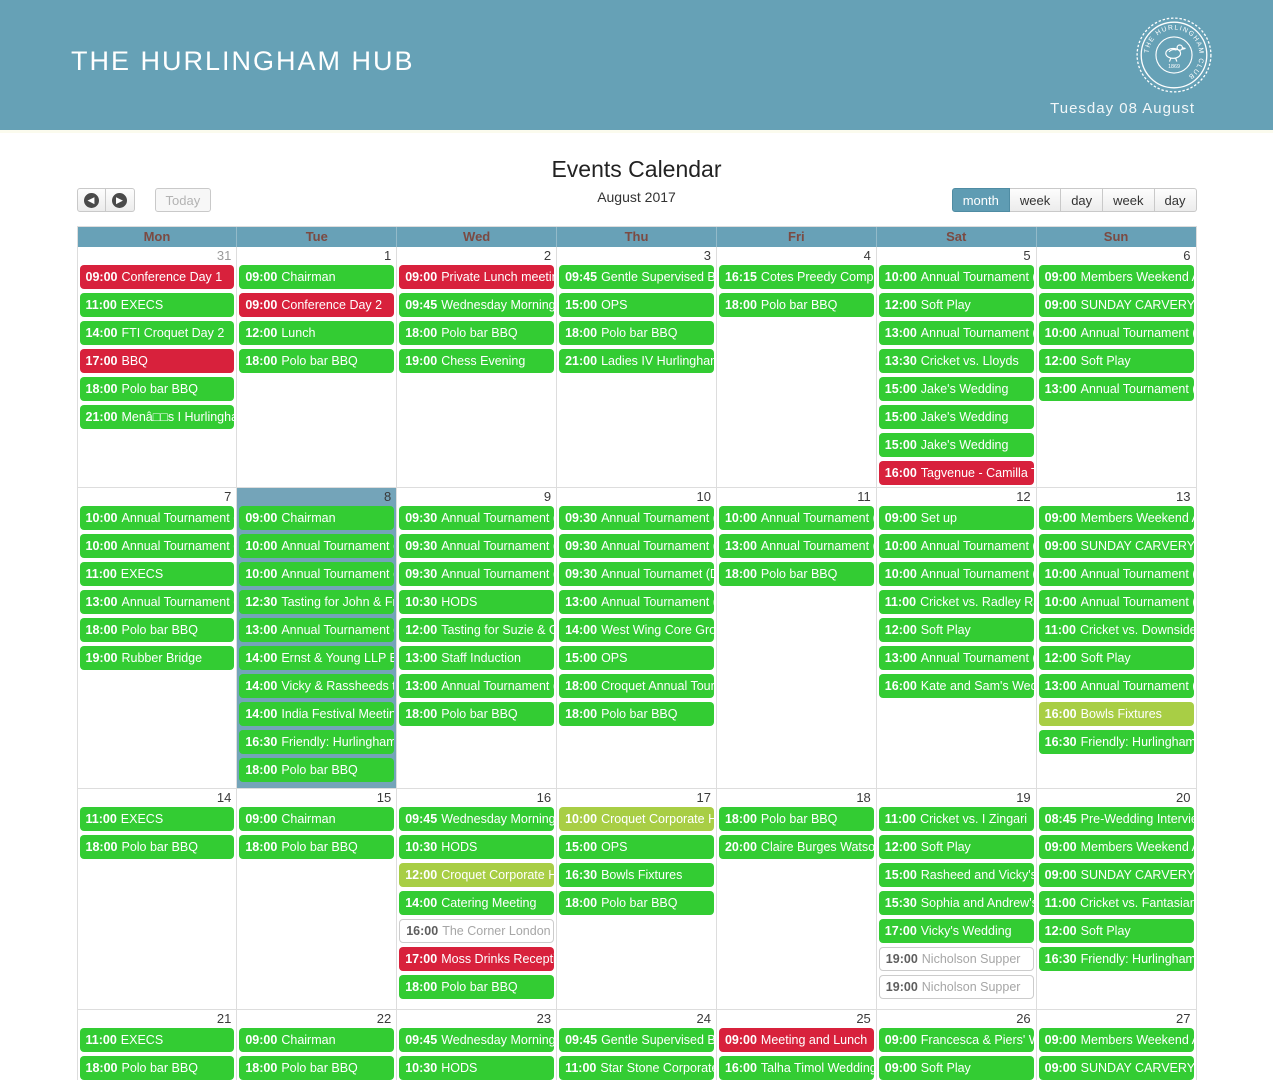  I want to click on event-item: 20:00 Claire Burges Watson, so click(796, 847).